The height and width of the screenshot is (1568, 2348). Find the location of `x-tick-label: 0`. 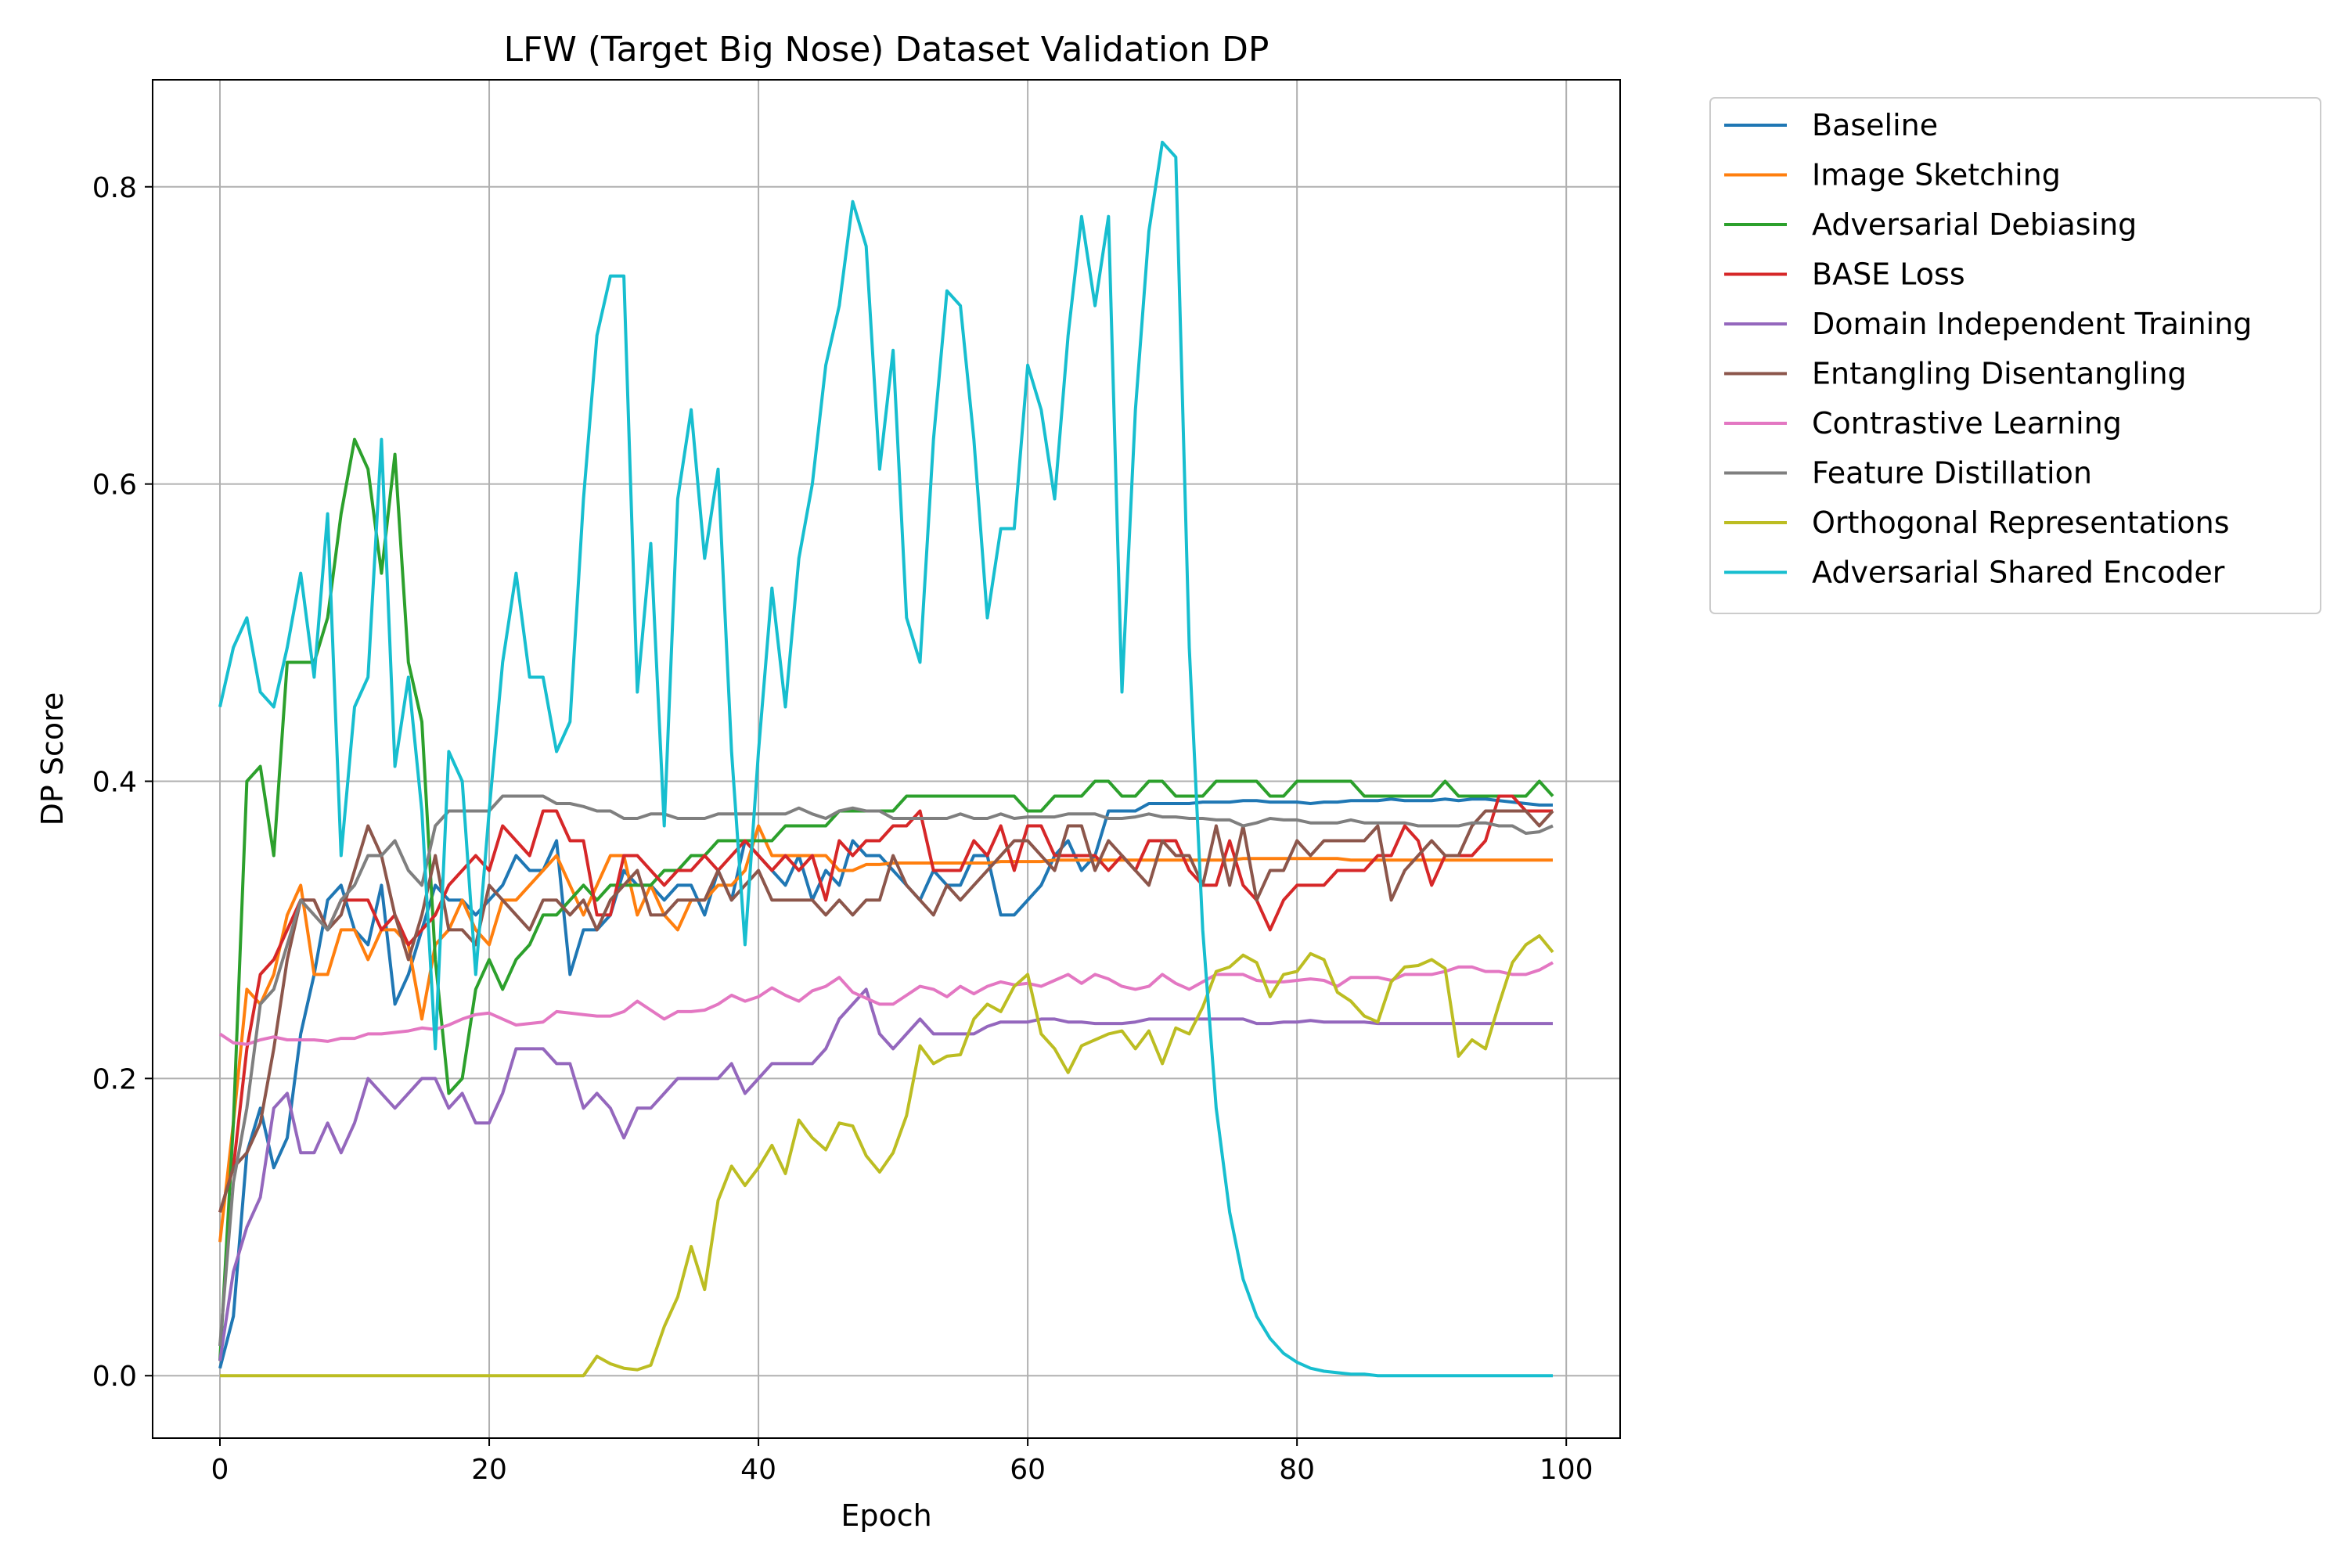

x-tick-label: 0 is located at coordinates (220, 1470).